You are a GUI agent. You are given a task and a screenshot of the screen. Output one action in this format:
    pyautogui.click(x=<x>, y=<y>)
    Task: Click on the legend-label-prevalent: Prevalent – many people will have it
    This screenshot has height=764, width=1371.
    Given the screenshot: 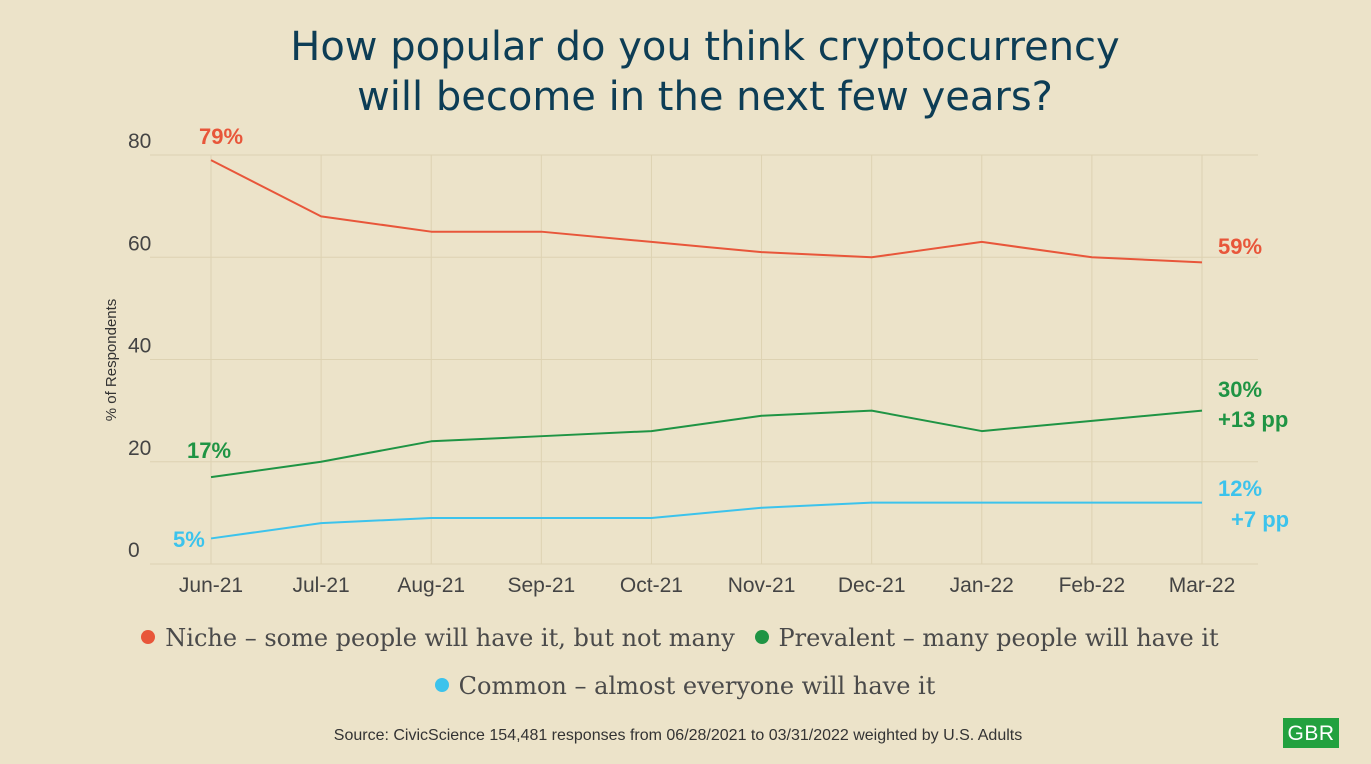 What is the action you would take?
    pyautogui.click(x=998, y=638)
    